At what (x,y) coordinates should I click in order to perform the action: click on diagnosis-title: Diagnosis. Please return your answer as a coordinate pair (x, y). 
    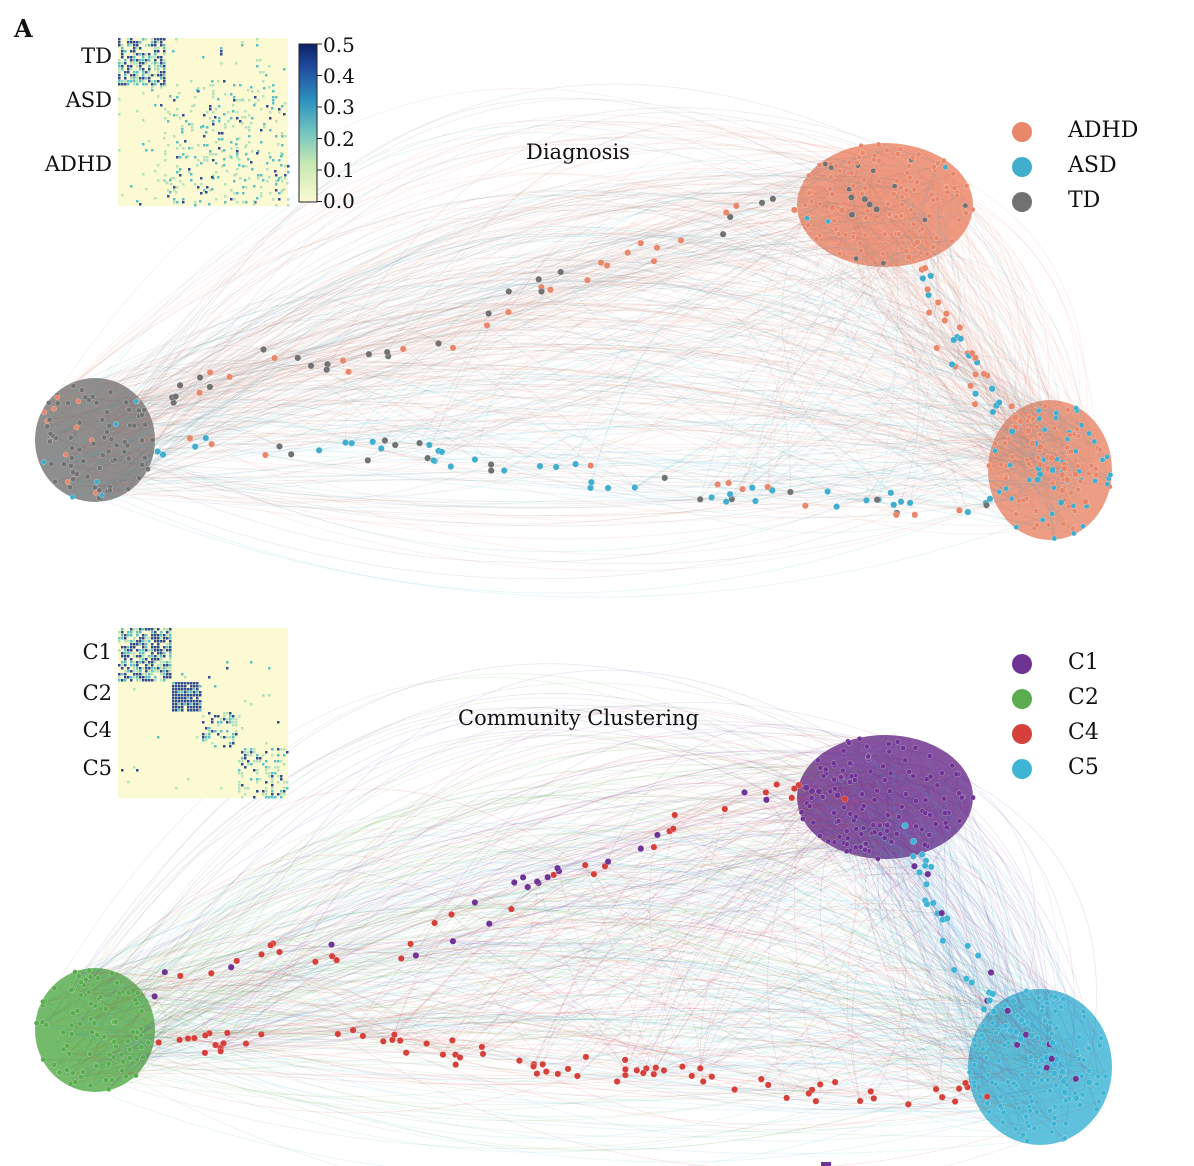
    Looking at the image, I should click on (578, 152).